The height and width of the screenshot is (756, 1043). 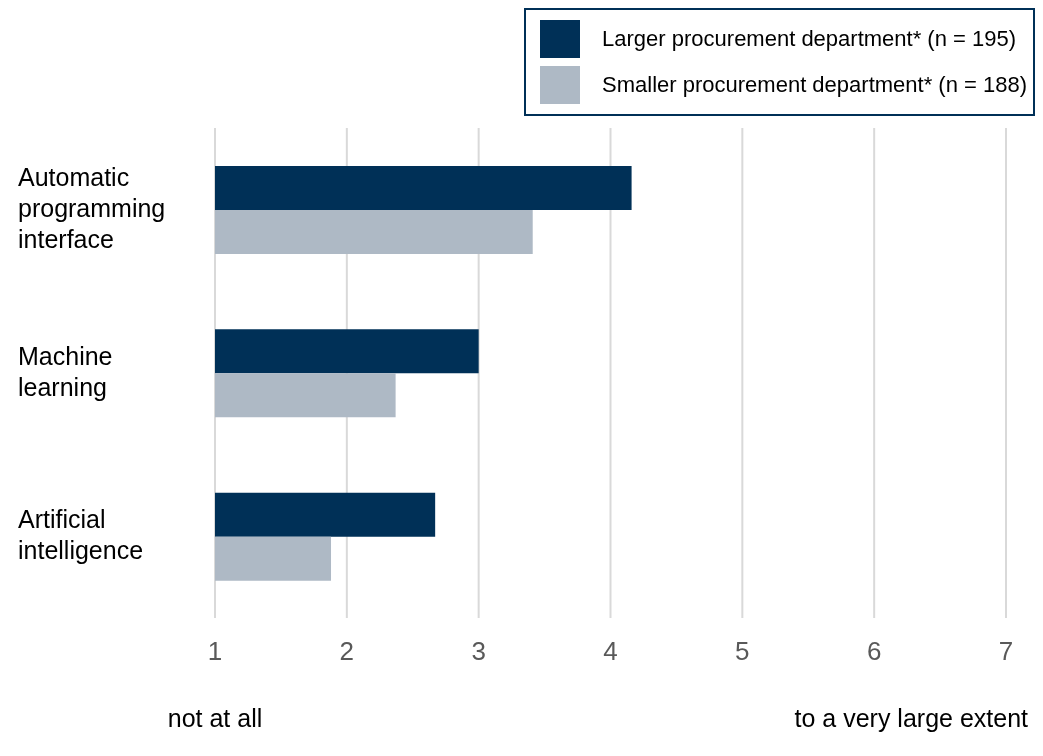 What do you see at coordinates (347, 651) in the screenshot?
I see `x-tick-label: 2` at bounding box center [347, 651].